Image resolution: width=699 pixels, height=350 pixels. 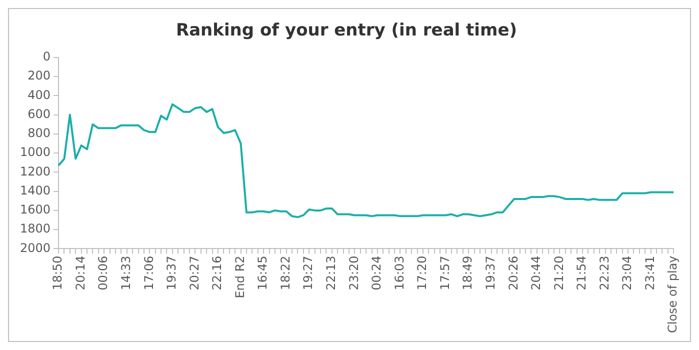 I want to click on y-tick-label: 1600, so click(x=35, y=209).